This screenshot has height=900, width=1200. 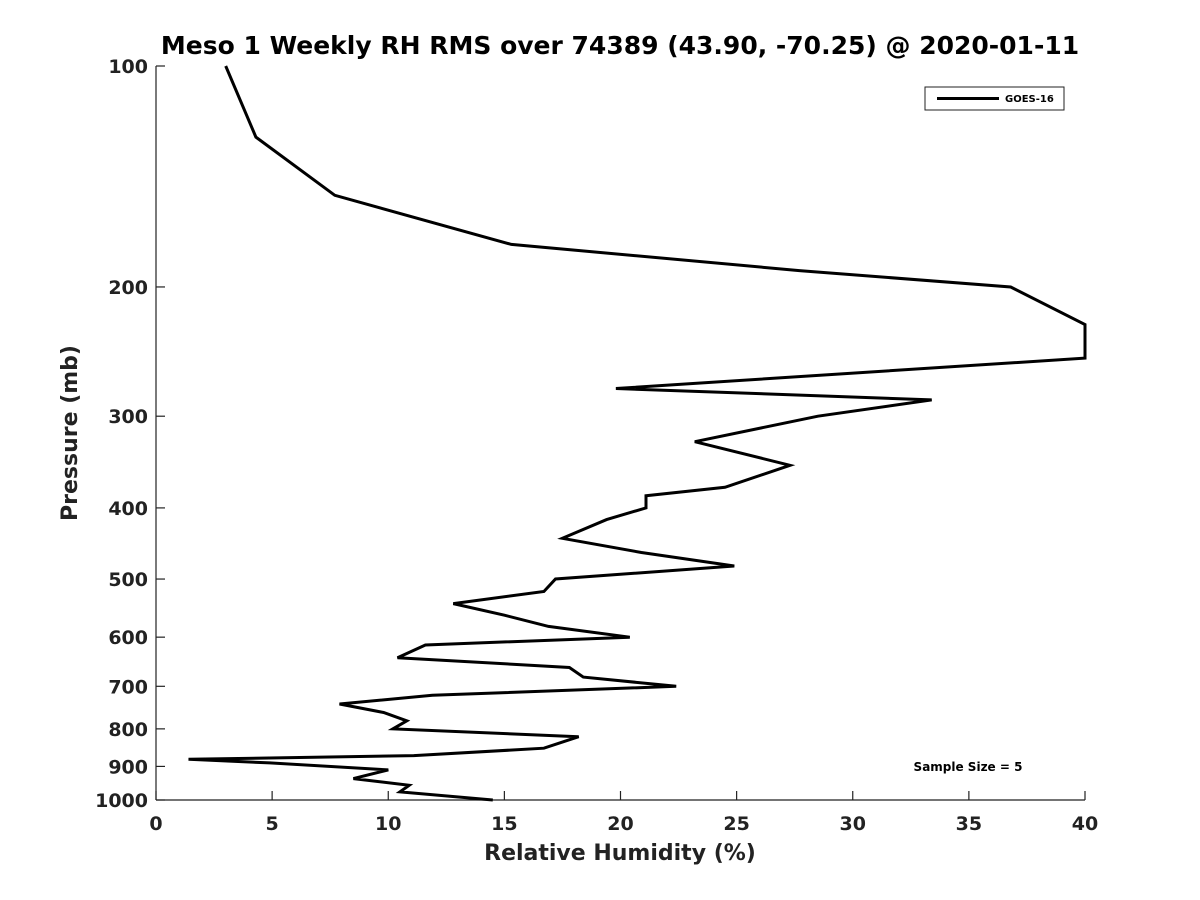 I want to click on x-tick-label: 0, so click(x=155, y=824).